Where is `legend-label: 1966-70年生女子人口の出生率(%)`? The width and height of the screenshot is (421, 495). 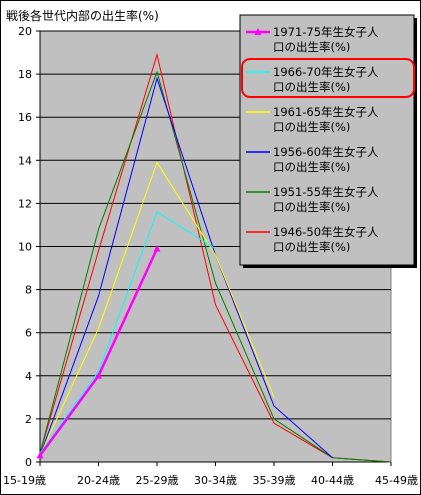
legend-label: 1966-70年生女子人口の出生率(%) is located at coordinates (326, 79).